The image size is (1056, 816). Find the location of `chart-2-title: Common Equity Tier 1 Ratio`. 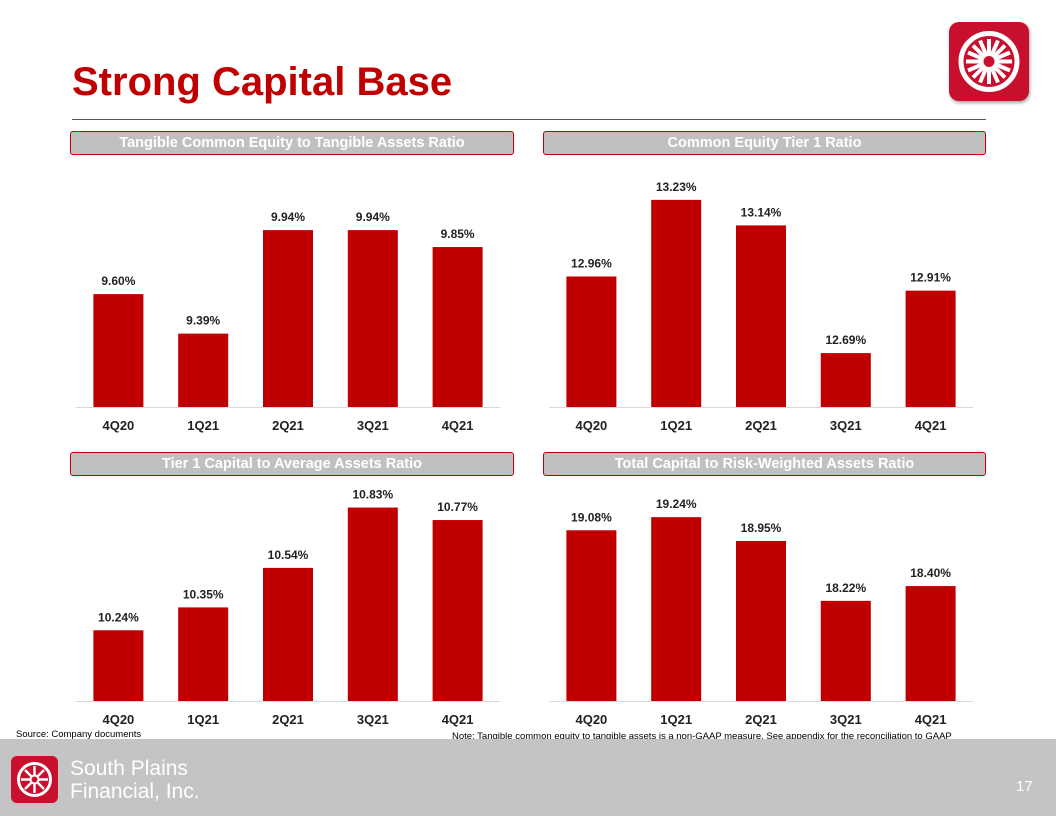

chart-2-title: Common Equity Tier 1 Ratio is located at coordinates (764, 143).